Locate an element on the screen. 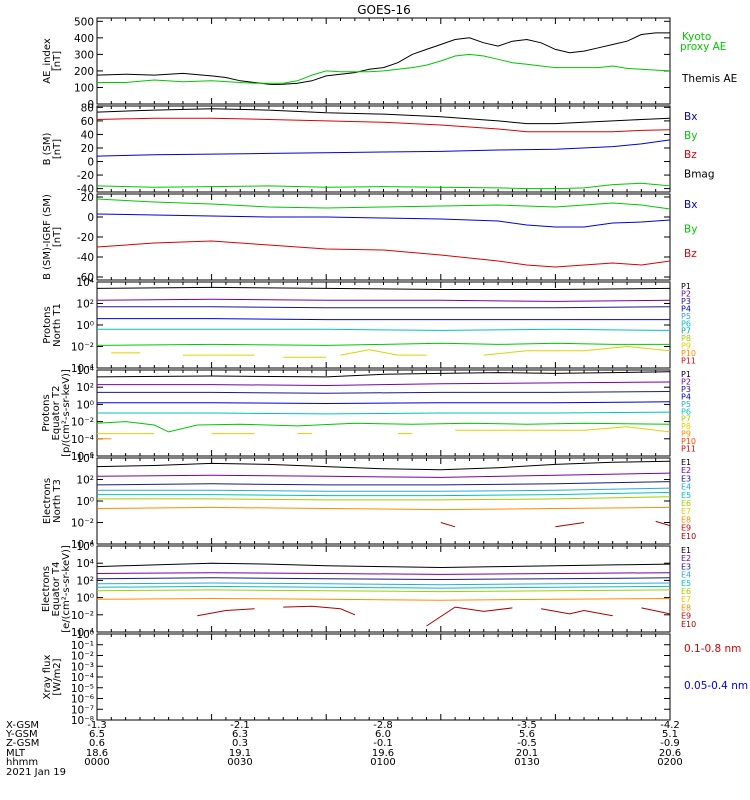 Image resolution: width=750 pixels, height=800 pixels. legend-item: Bx is located at coordinates (690, 117).